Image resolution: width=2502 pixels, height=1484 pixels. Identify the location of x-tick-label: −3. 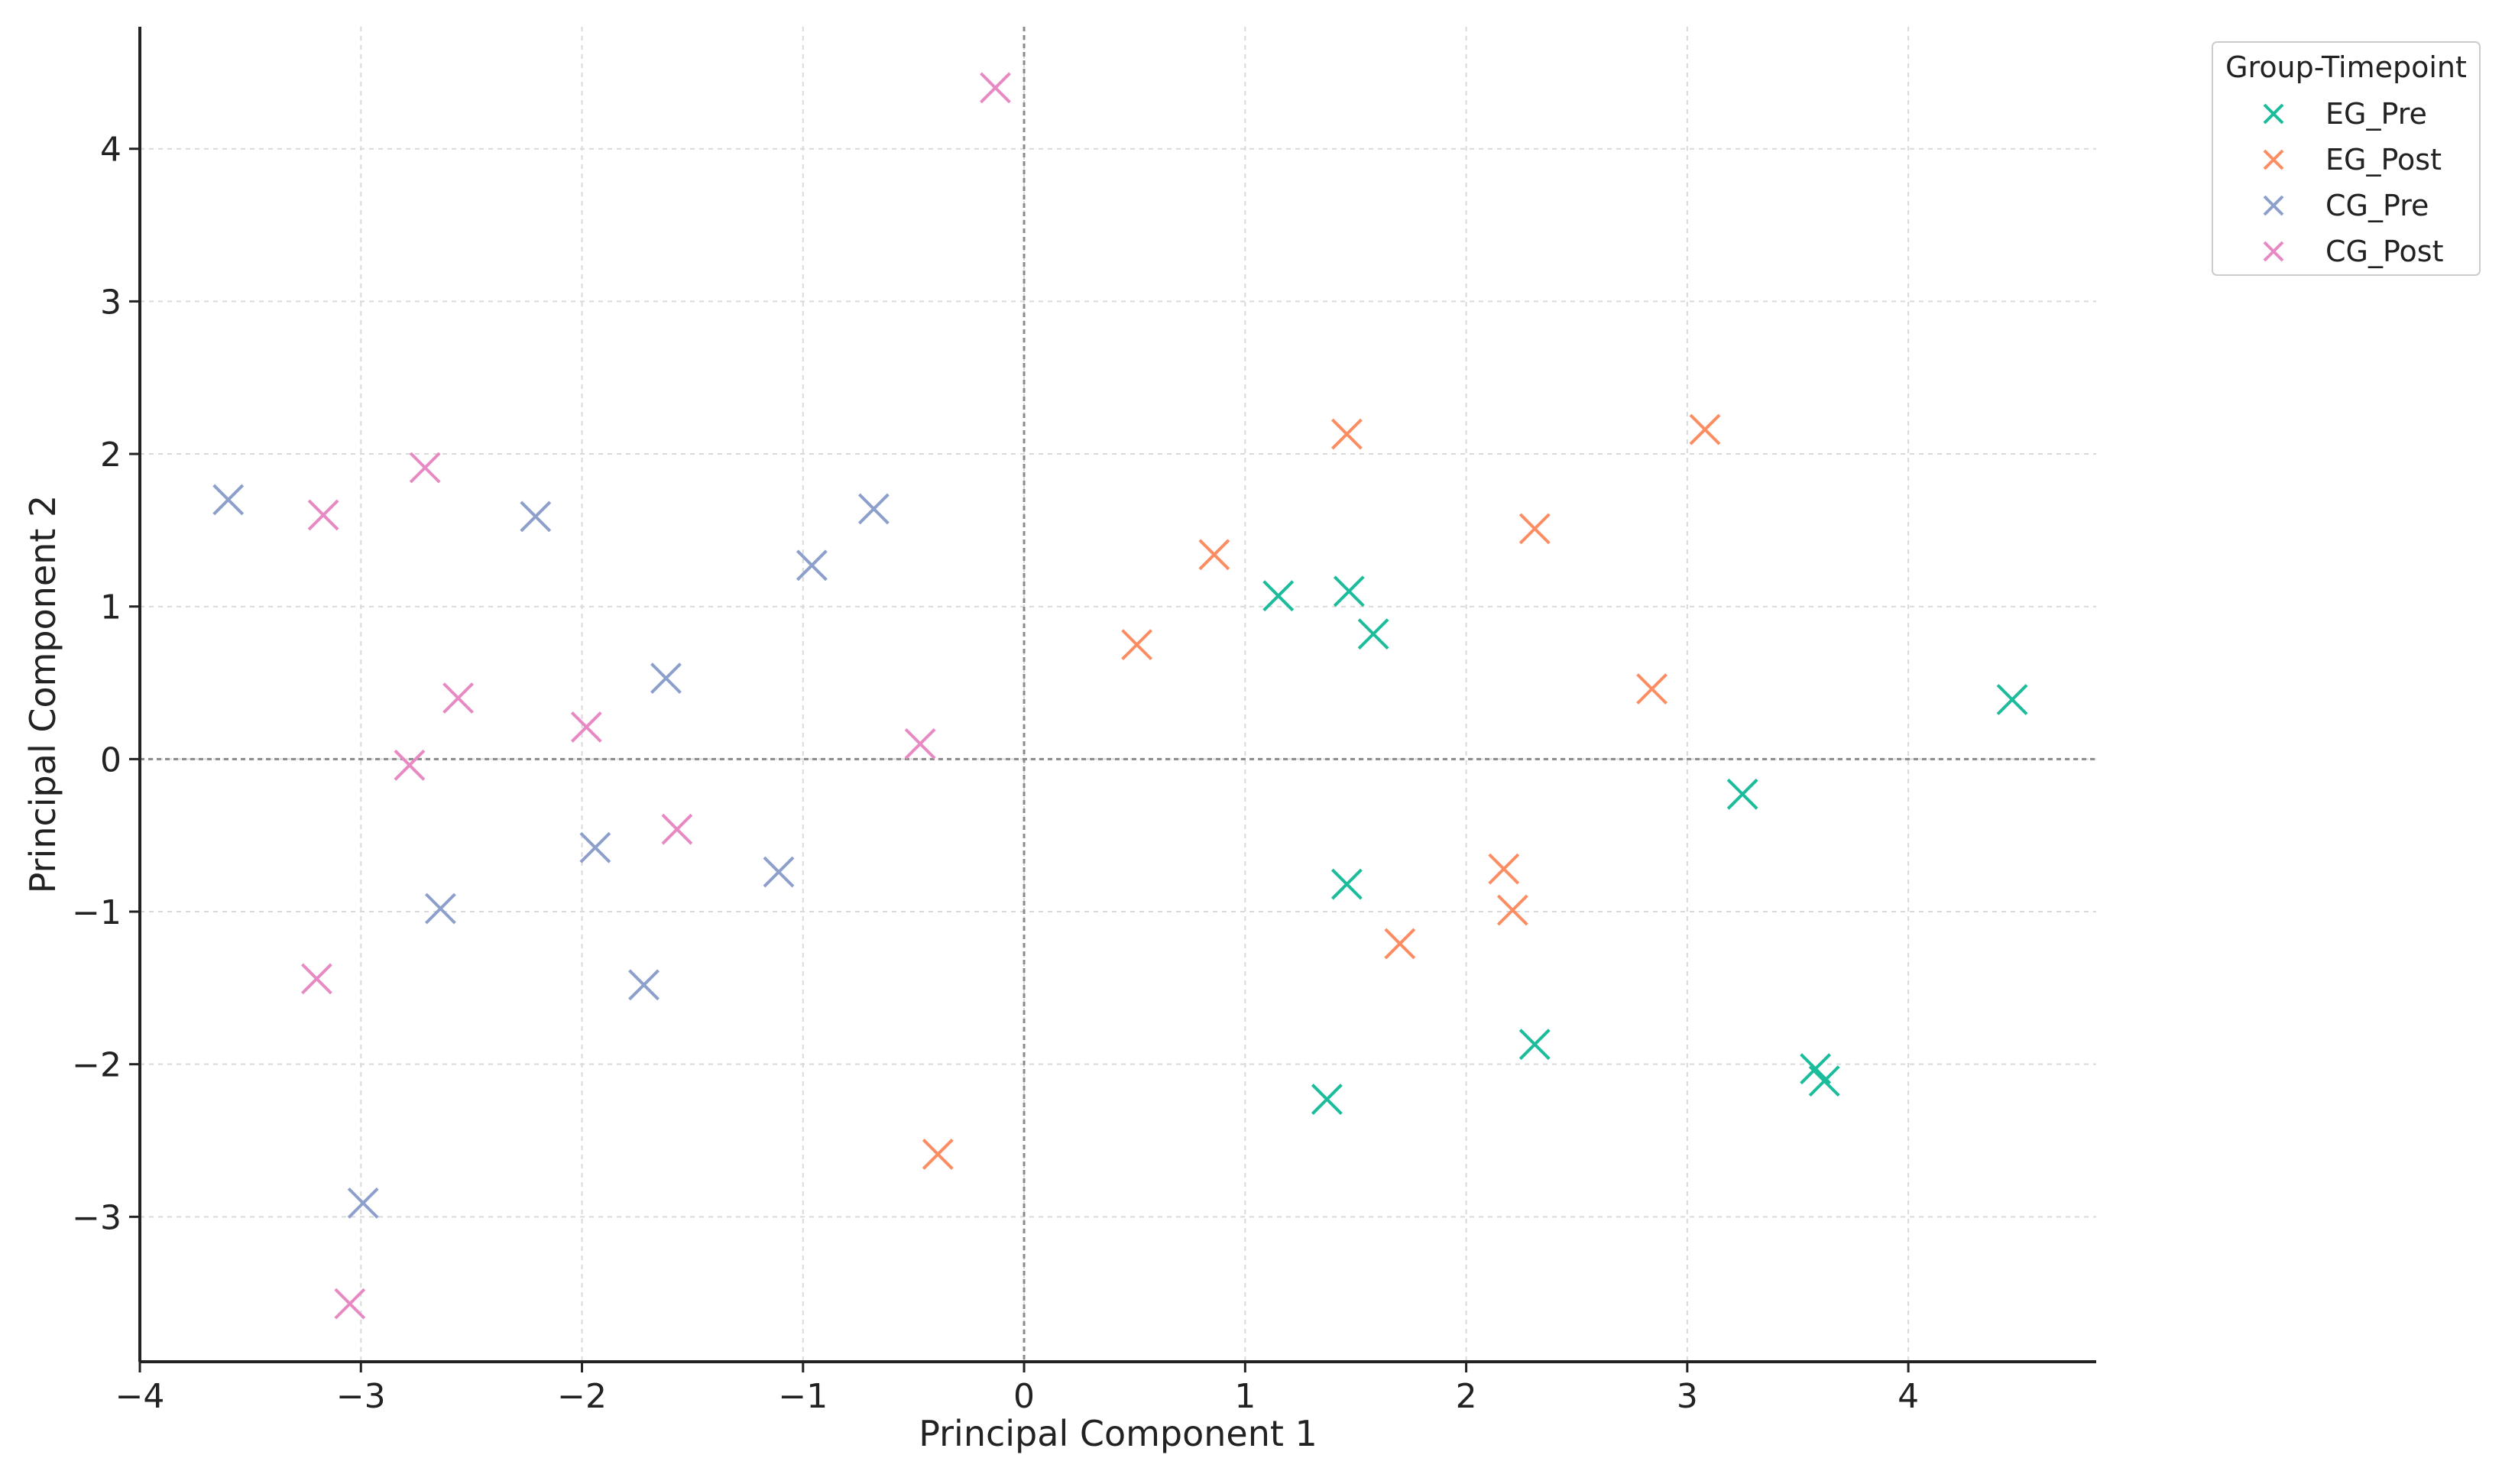
(361, 1397).